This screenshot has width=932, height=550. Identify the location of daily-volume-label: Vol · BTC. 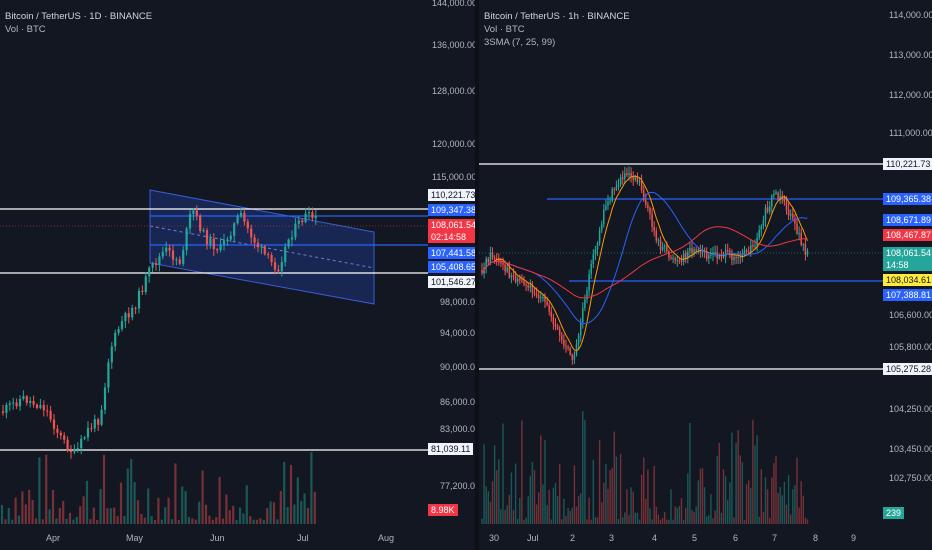
(25, 29).